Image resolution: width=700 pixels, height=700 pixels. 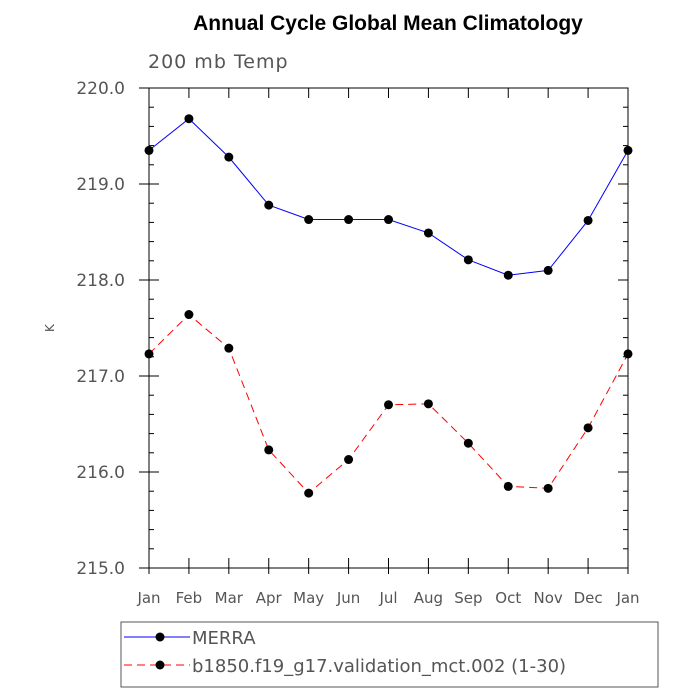 I want to click on y-tick-label: 220.0, so click(x=100, y=89).